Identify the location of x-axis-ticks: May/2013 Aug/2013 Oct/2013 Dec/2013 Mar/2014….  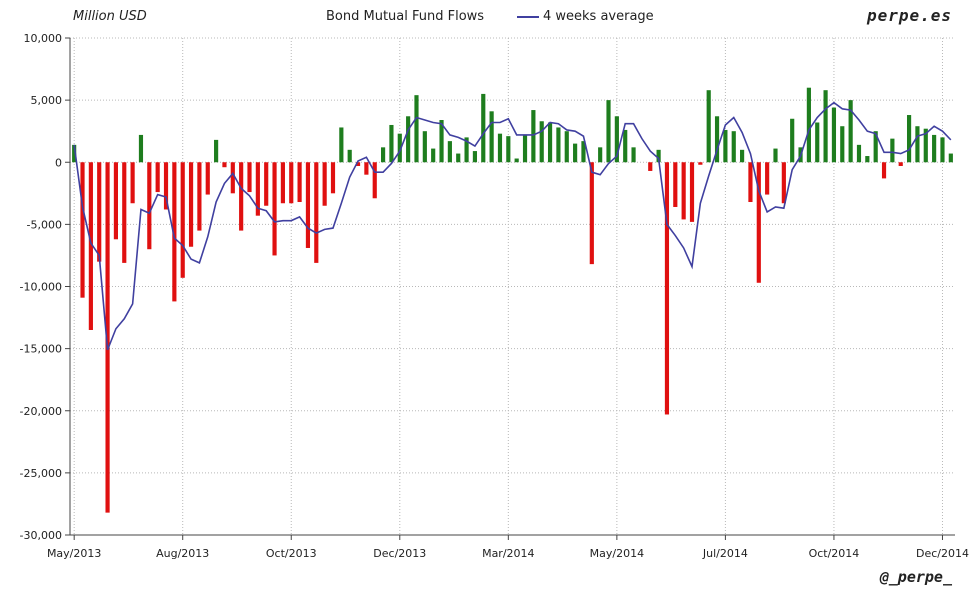
(508, 547).